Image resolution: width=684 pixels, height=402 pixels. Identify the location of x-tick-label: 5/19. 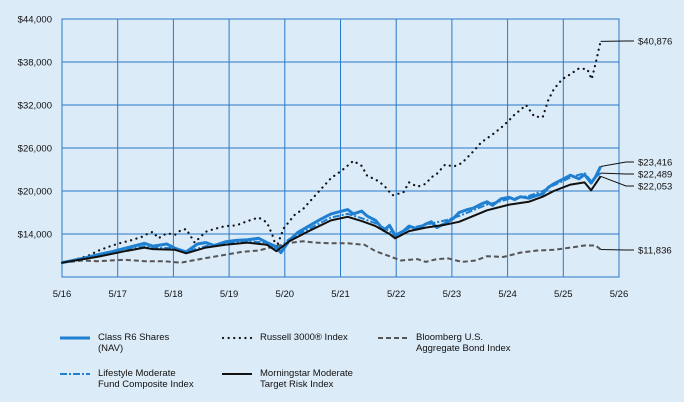
(229, 294).